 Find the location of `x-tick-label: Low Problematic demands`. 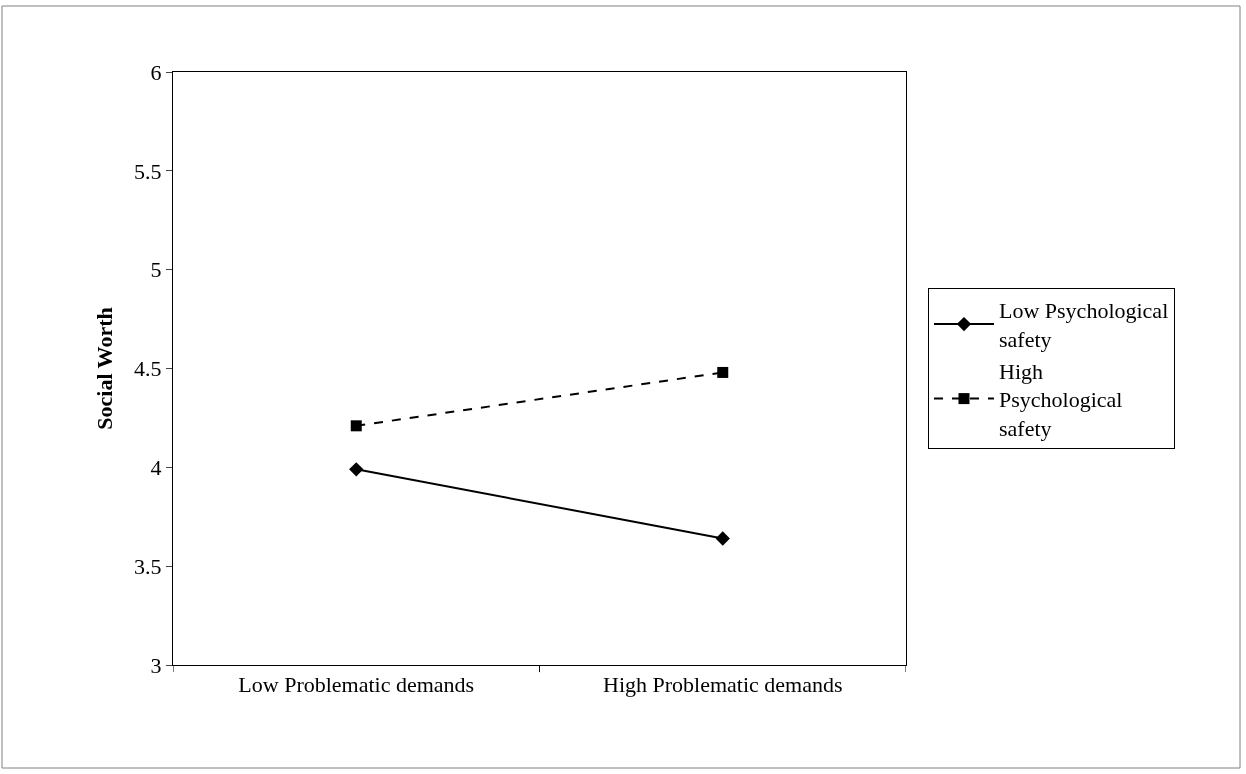

x-tick-label: Low Problematic demands is located at coordinates (356, 685).